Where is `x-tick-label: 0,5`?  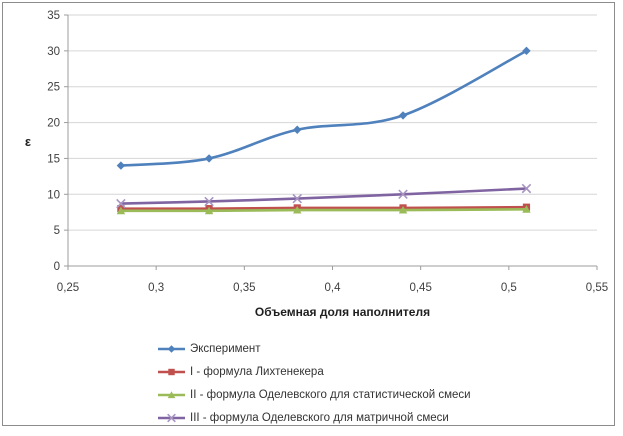
x-tick-label: 0,5 is located at coordinates (509, 288).